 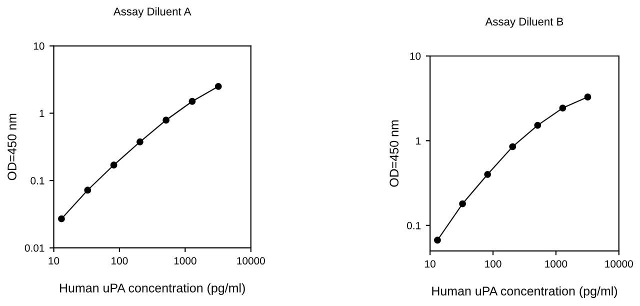 I want to click on y-tick-label: 0.01, so click(x=34, y=248).